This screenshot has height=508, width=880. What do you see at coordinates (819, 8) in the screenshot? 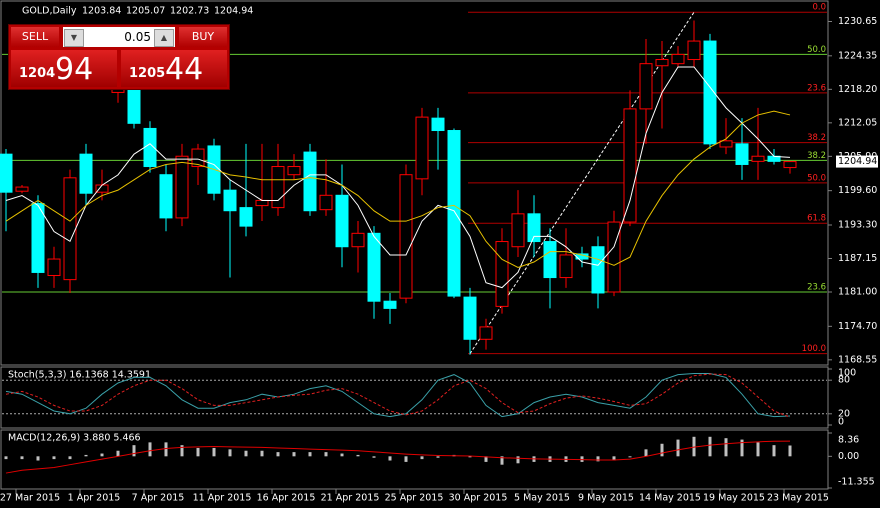
I see `fibo-label: 0.0` at bounding box center [819, 8].